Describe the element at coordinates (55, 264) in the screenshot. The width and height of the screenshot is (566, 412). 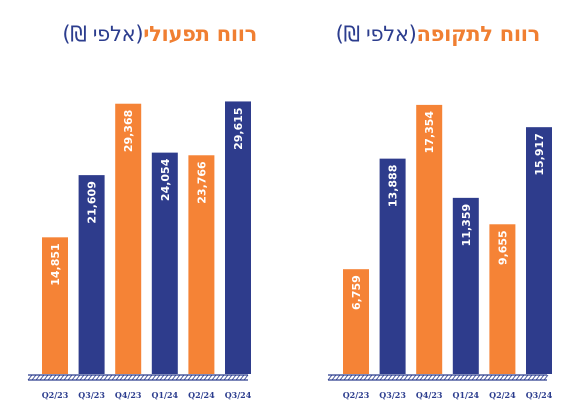
I see `bar-value-label: 14,851` at that location.